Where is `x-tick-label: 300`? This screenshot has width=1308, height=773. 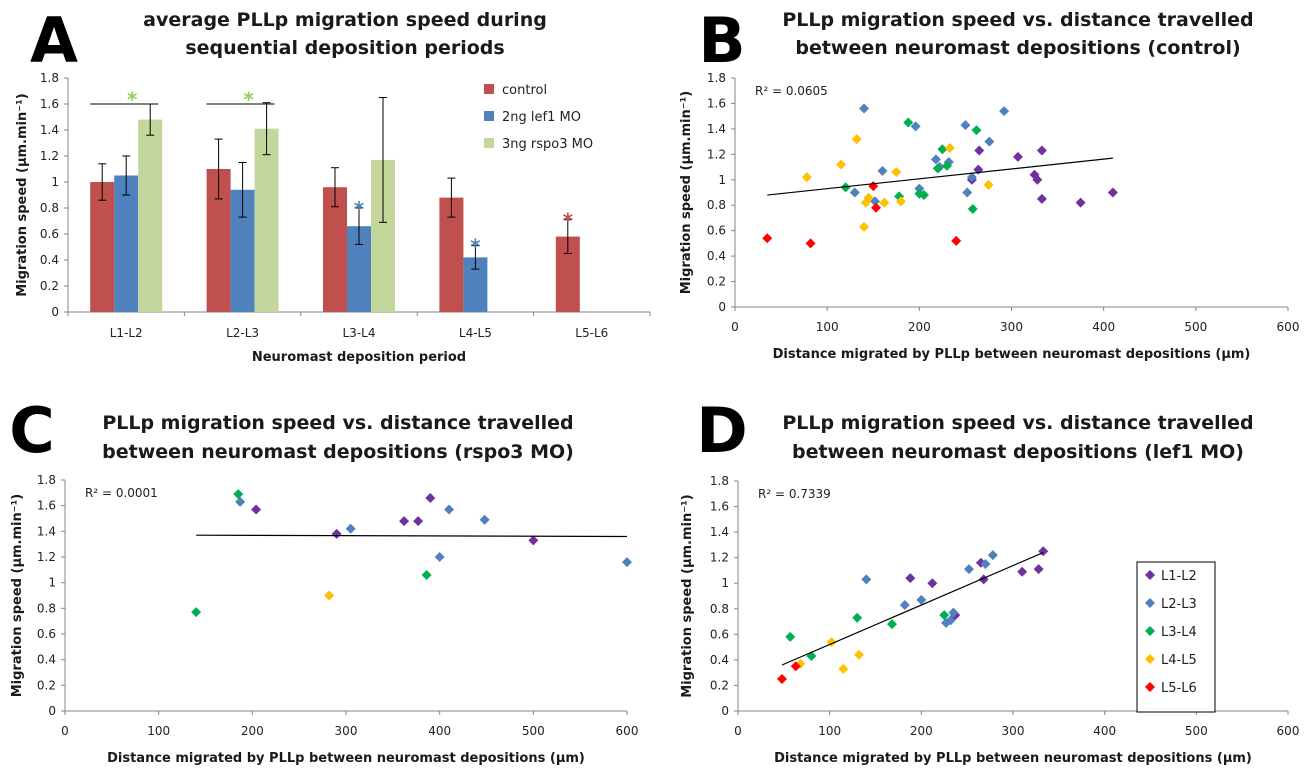 x-tick-label: 300 is located at coordinates (1013, 731).